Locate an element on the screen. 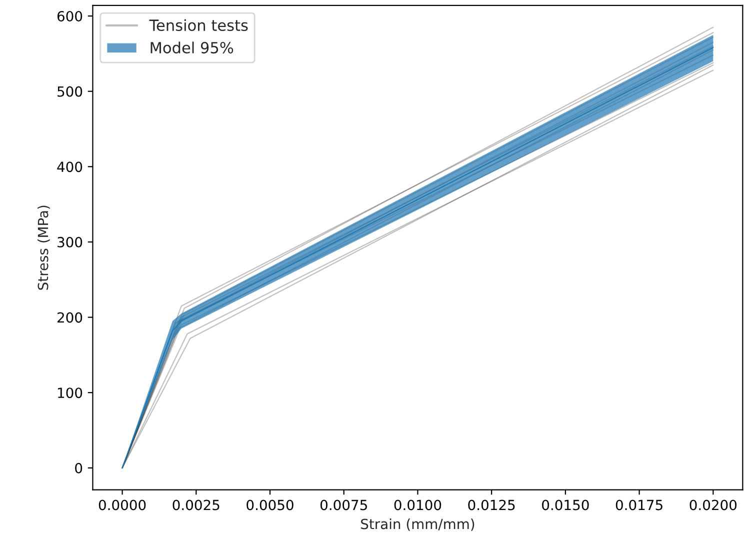 The image size is (754, 546). x-tick-label: 0.0150 is located at coordinates (565, 505).